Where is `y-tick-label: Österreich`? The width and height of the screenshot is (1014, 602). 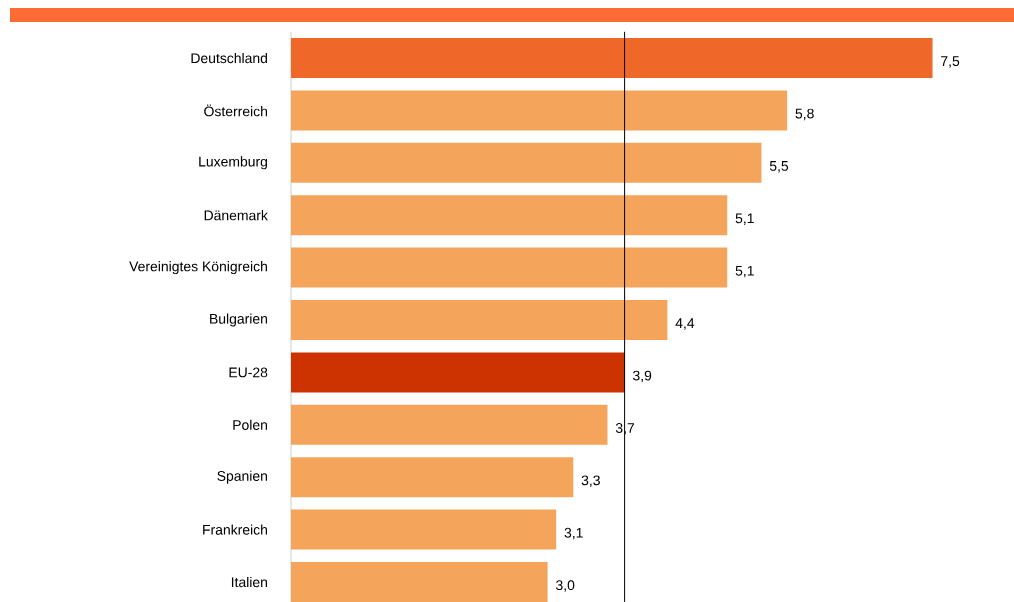 y-tick-label: Österreich is located at coordinates (235, 110).